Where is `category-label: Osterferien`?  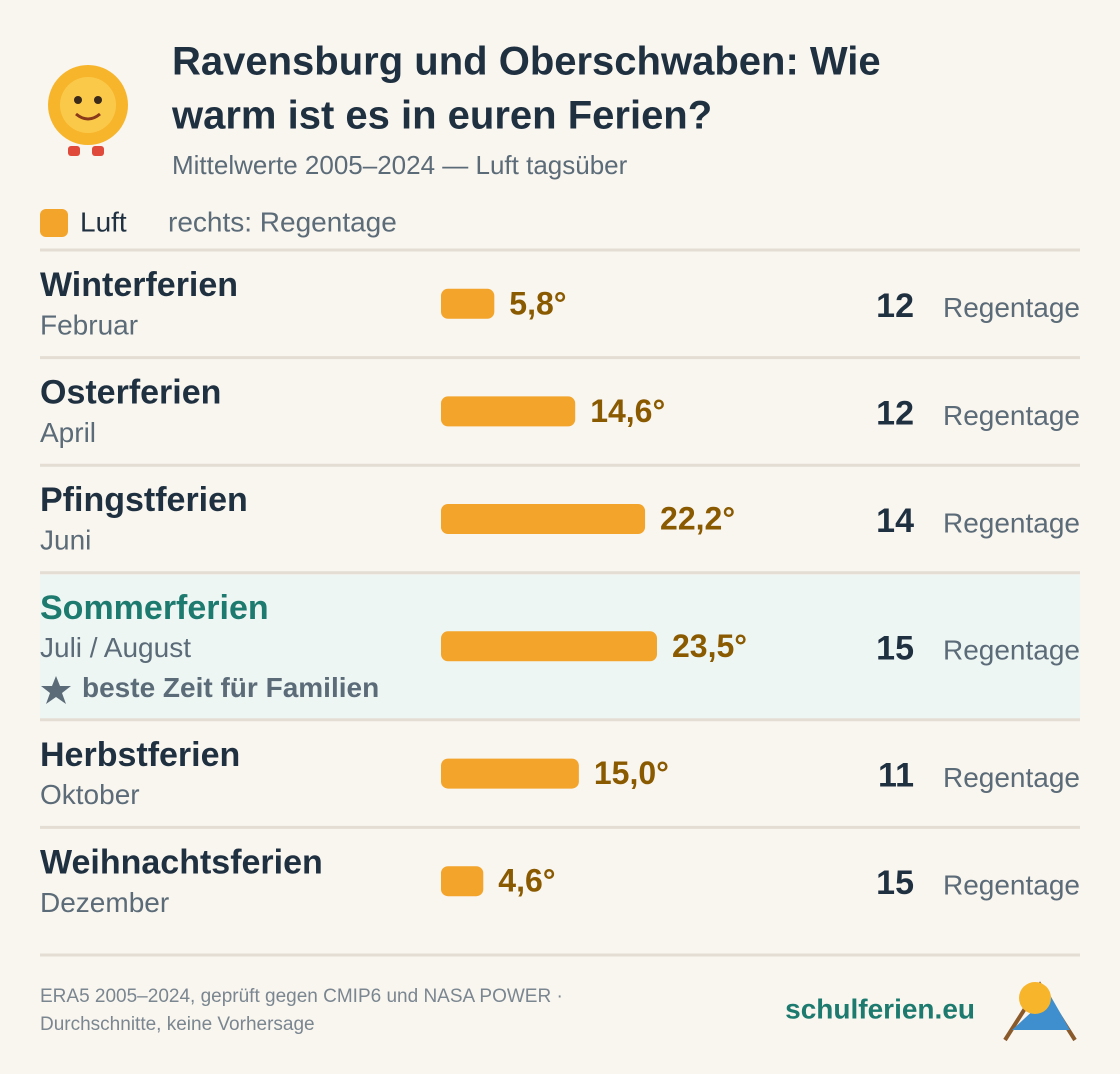
category-label: Osterferien is located at coordinates (130, 393).